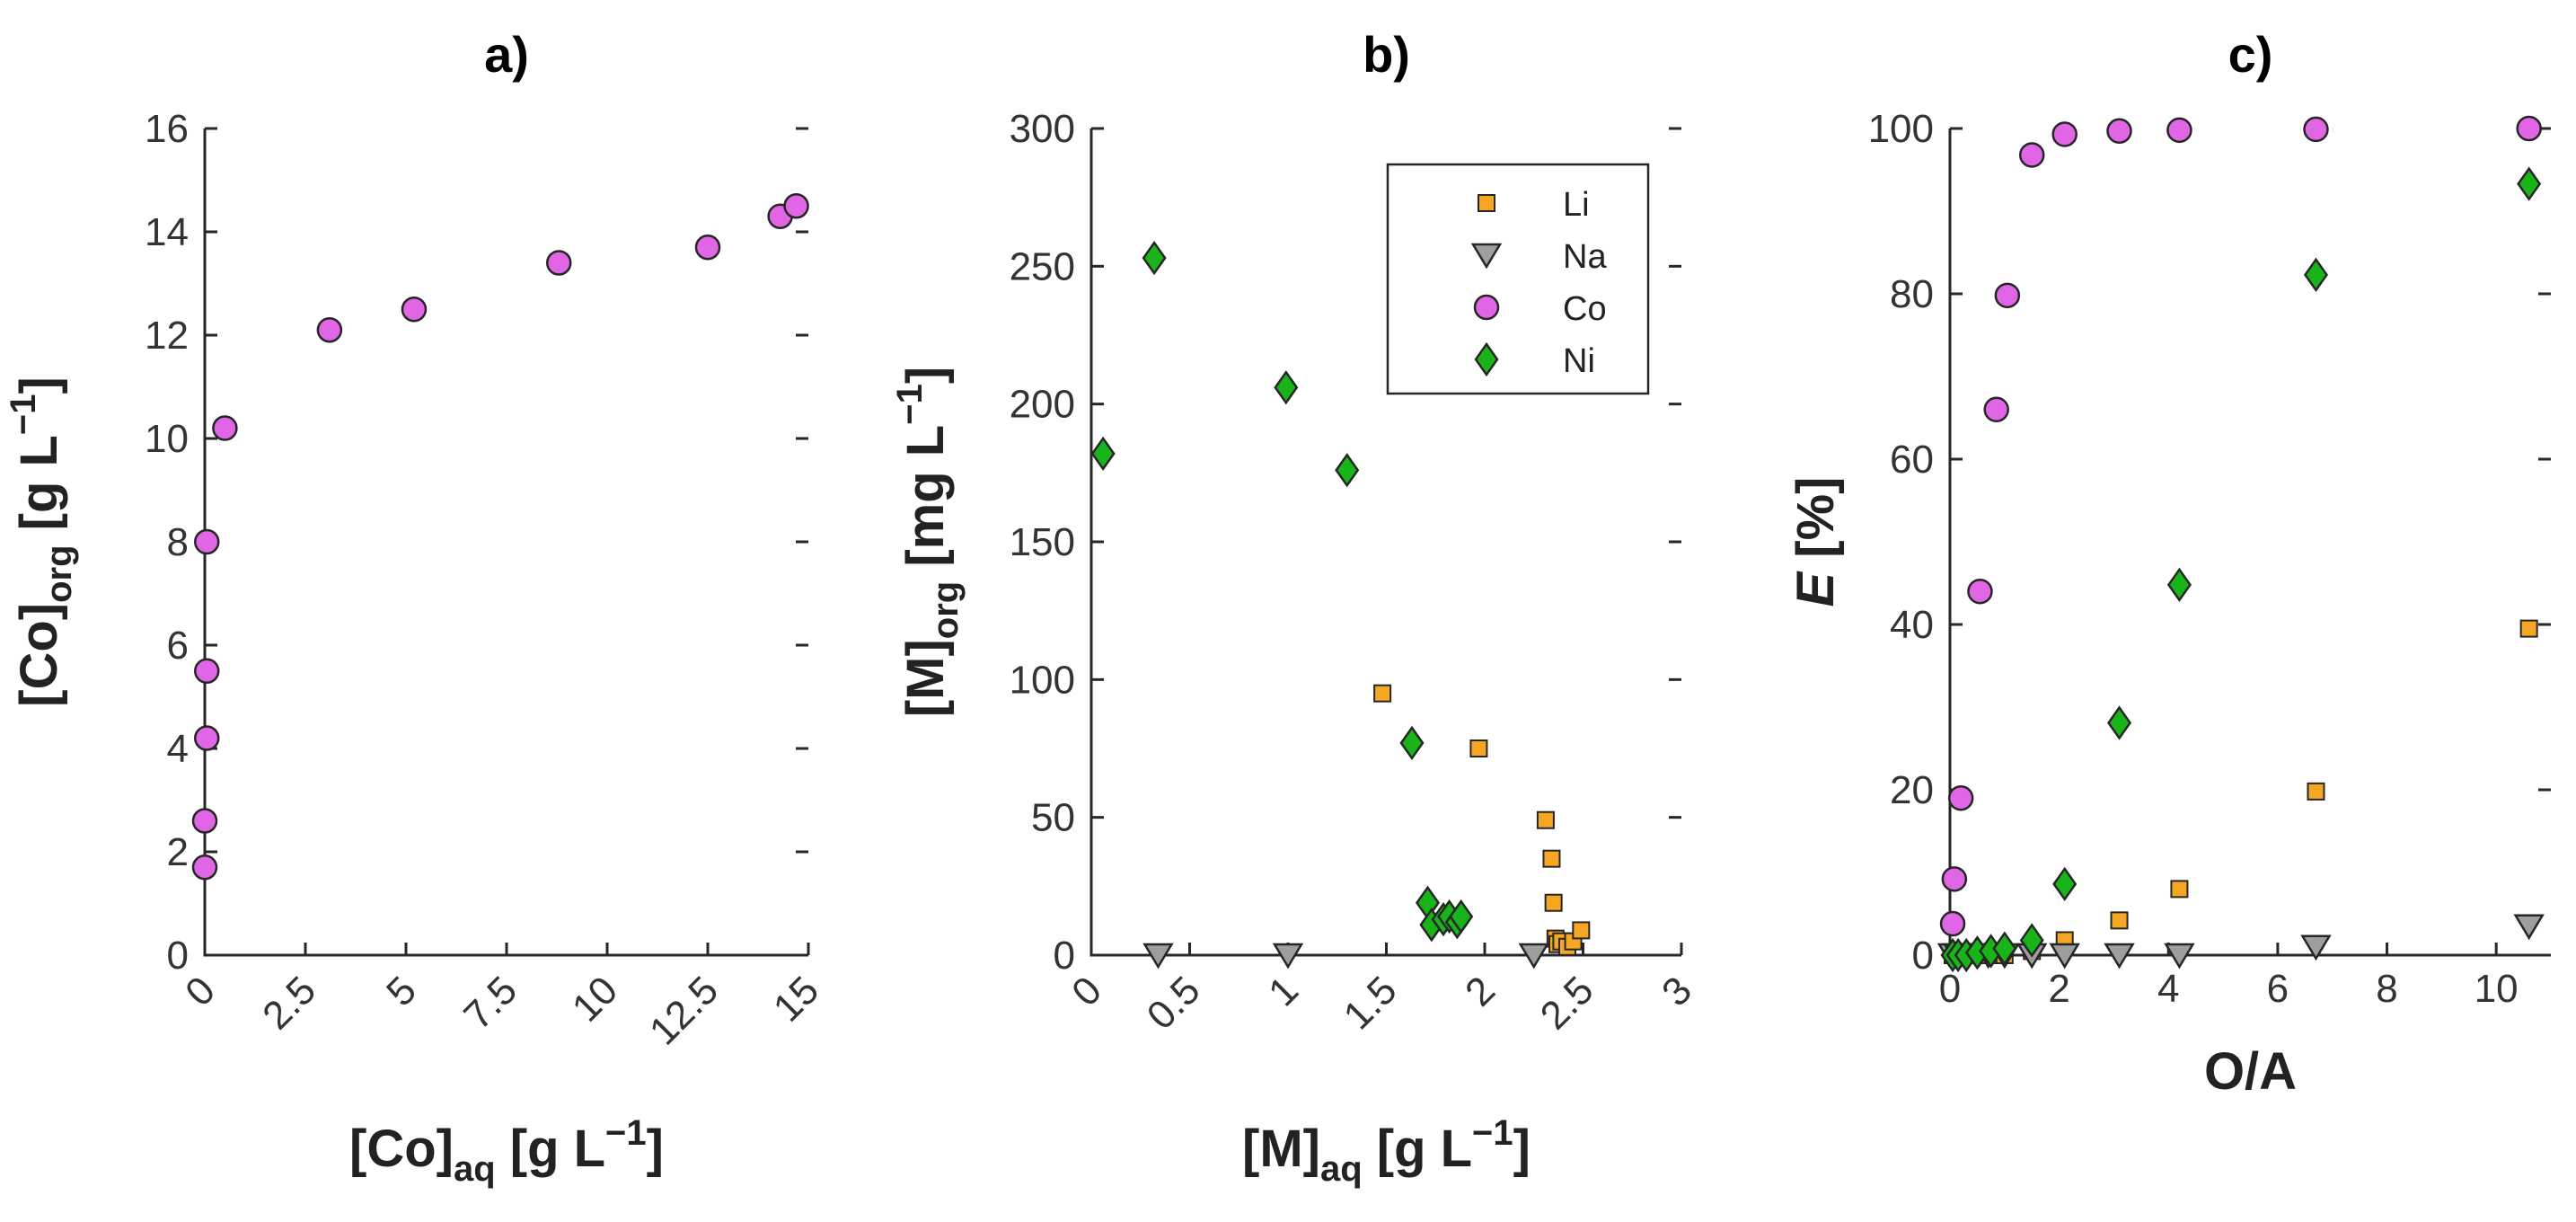  I want to click on series-co, so click(500, 537).